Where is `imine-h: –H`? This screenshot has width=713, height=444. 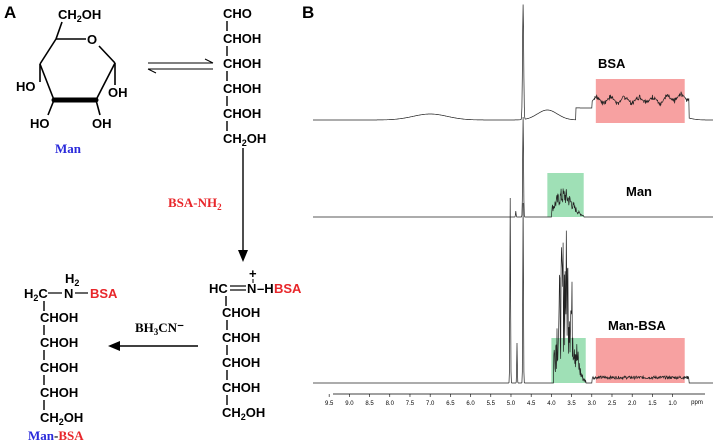 imine-h: –H is located at coordinates (265, 288).